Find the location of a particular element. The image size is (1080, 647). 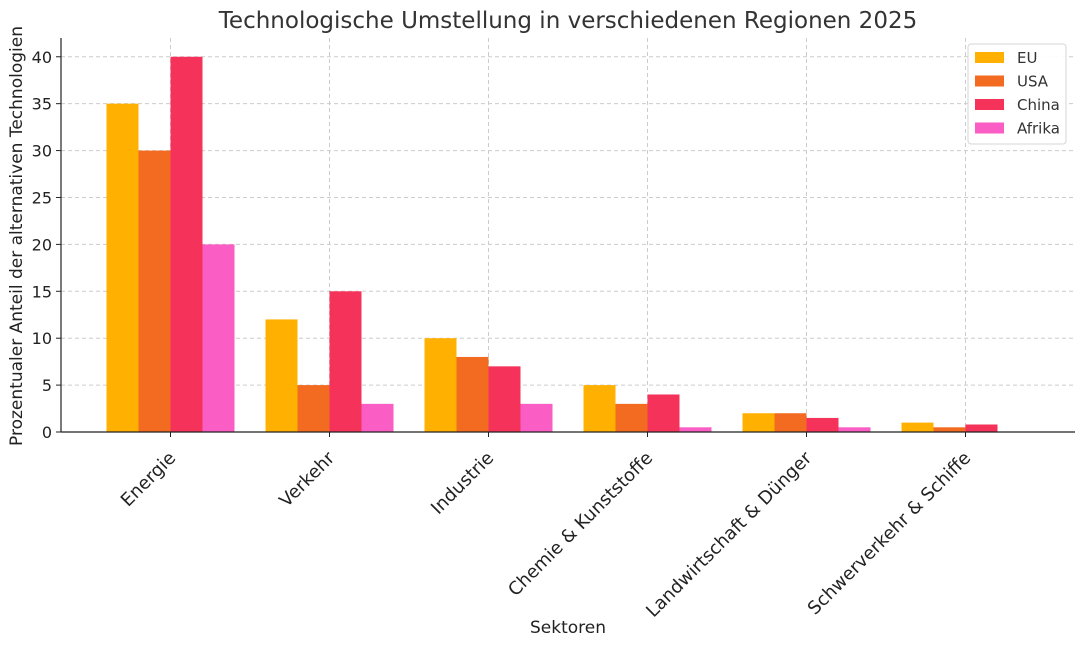

x-tick-label: Landwirtschaft & Dünger is located at coordinates (729, 534).